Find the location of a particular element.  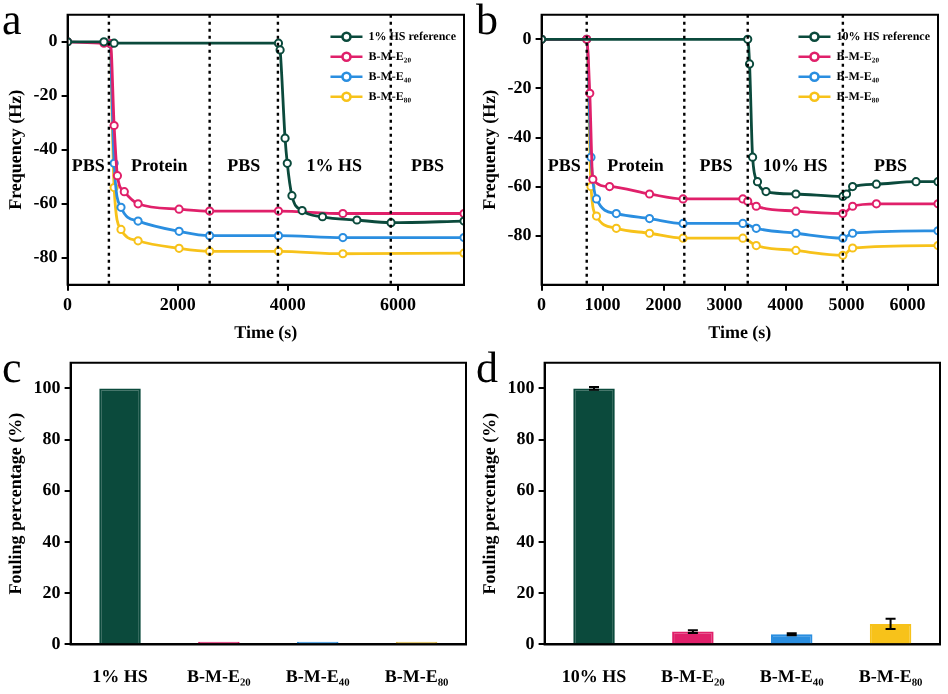

x-tick-label: 10% HS is located at coordinates (594, 675).